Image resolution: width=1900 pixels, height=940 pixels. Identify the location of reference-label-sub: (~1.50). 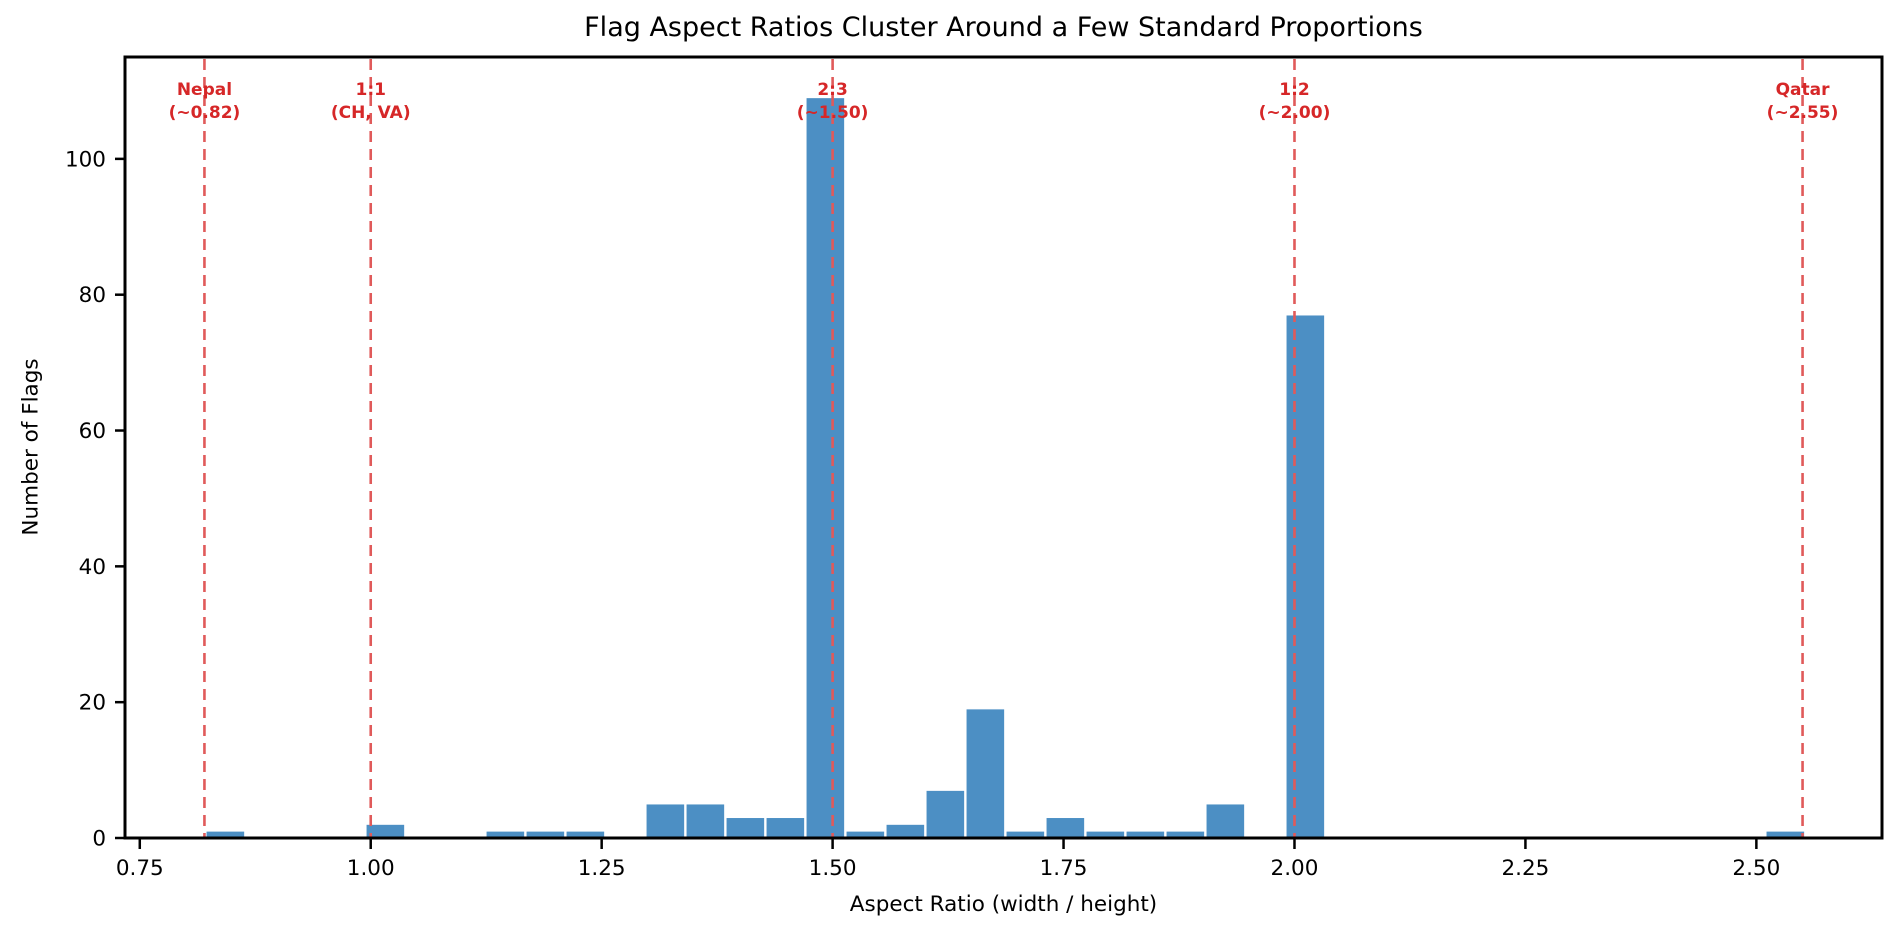
(832, 113).